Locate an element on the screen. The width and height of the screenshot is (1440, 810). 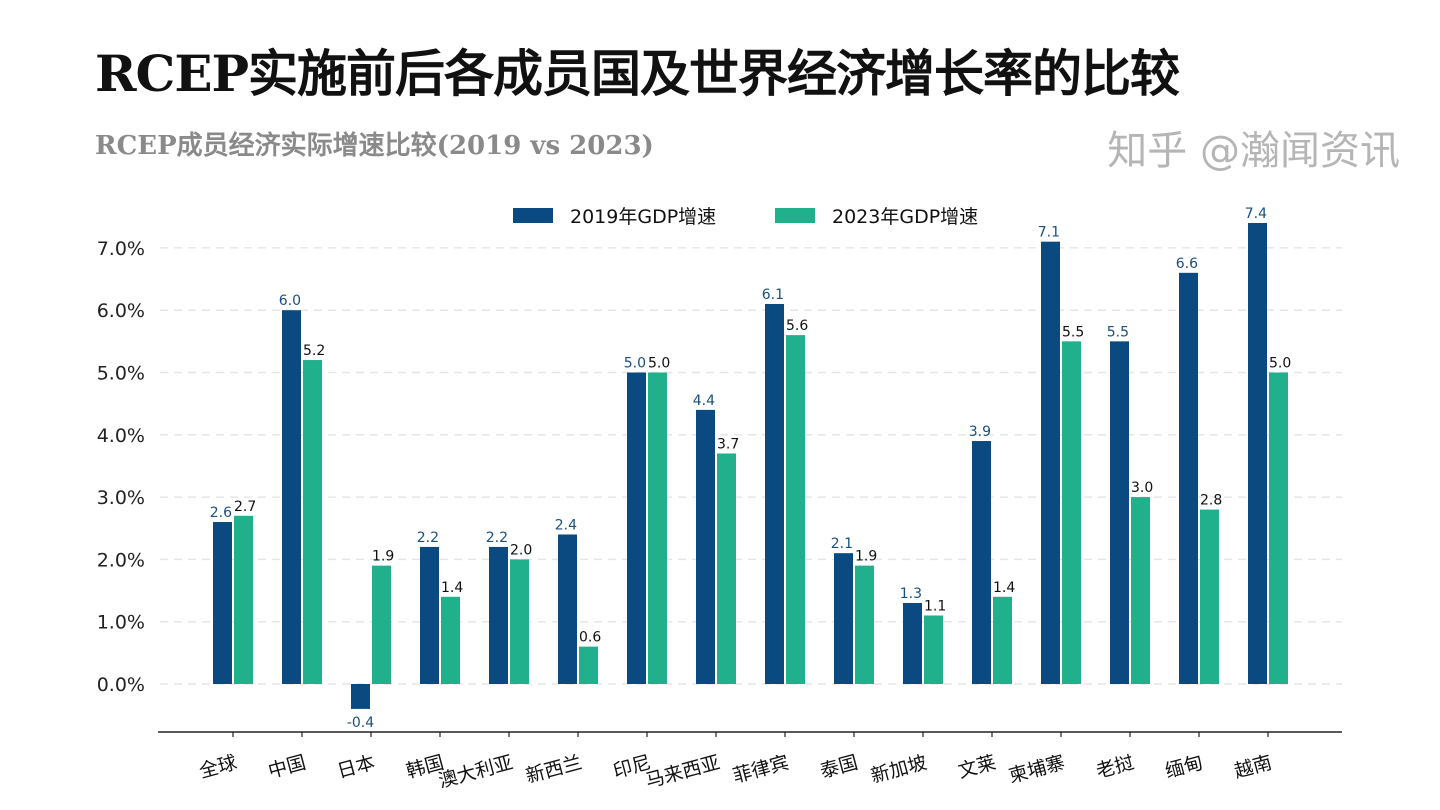
x-tick-label: 全球 is located at coordinates (218, 767).